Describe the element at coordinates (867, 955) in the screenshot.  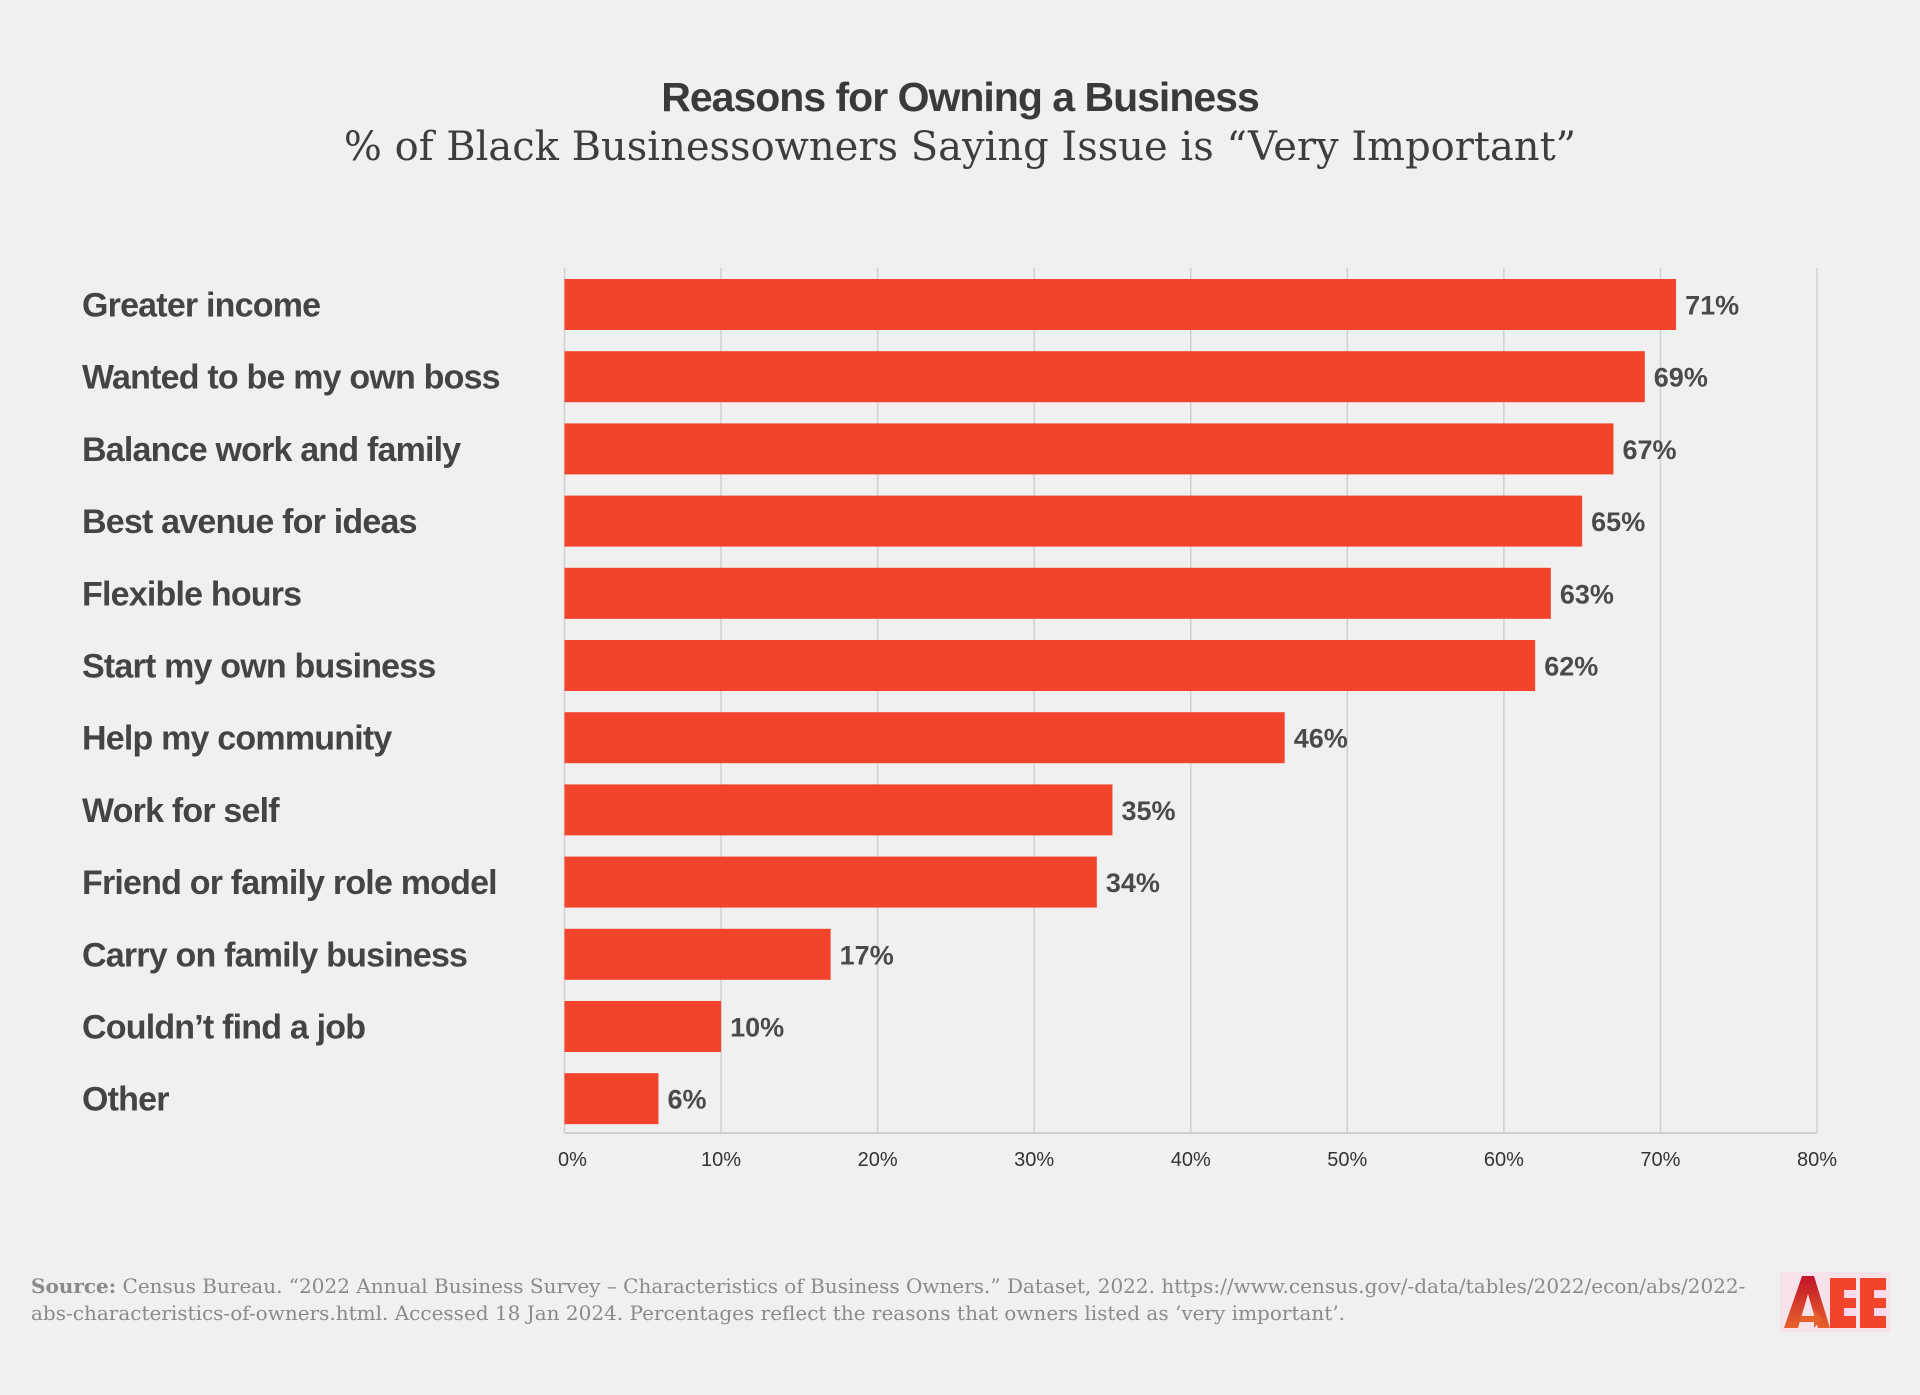
I see `value-label: 17%` at that location.